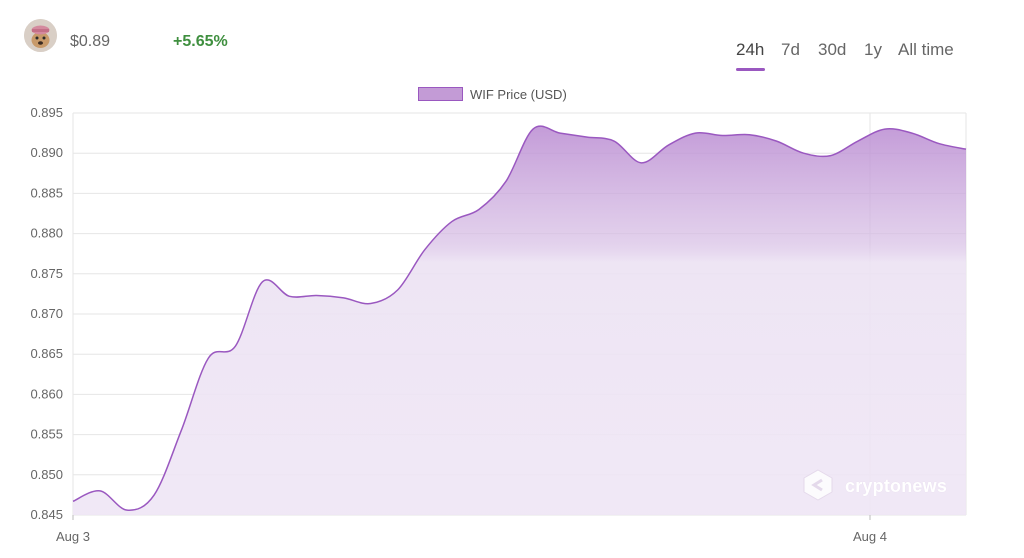 Image resolution: width=1024 pixels, height=558 pixels. I want to click on cryptonews-logo-icon, so click(818, 485).